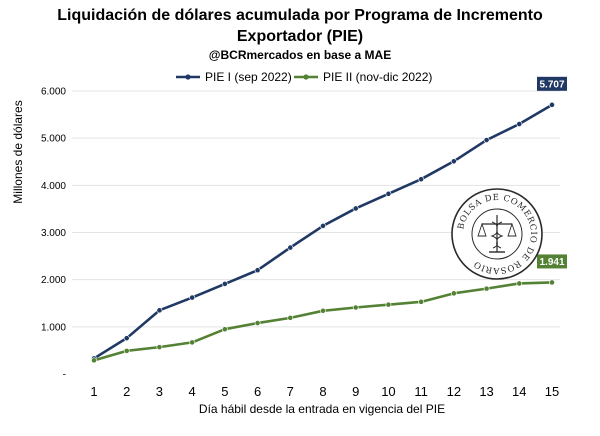 The height and width of the screenshot is (436, 600). I want to click on y-tick-label: 6.000, so click(53, 92).